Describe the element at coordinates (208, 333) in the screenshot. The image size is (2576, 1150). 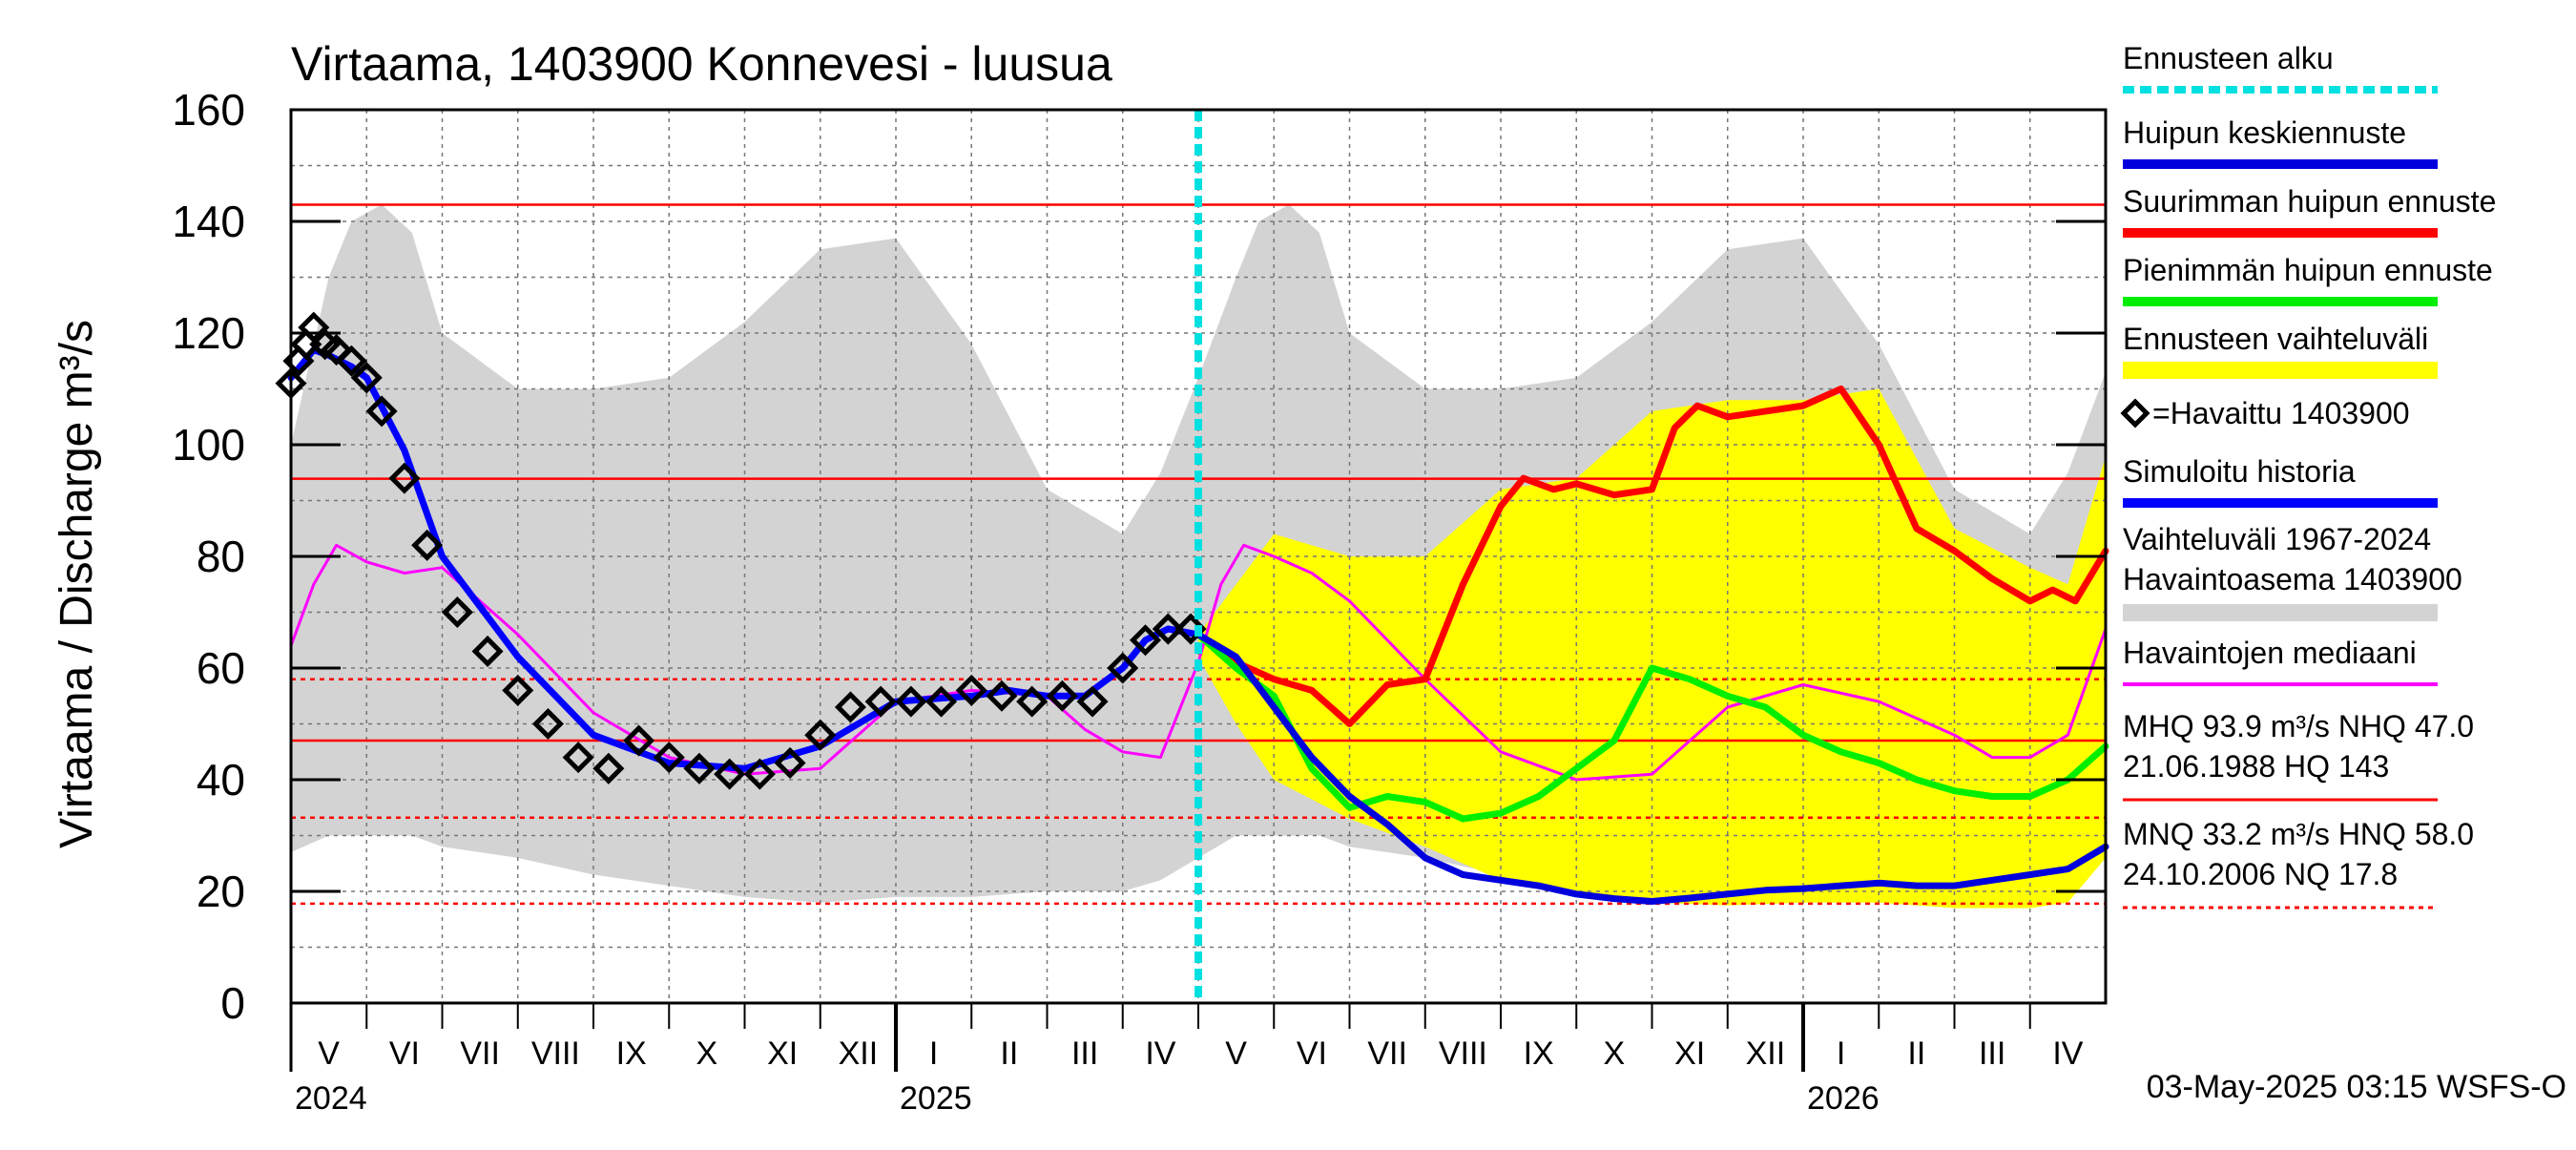
I see `y-tick-label-120: 120` at that location.